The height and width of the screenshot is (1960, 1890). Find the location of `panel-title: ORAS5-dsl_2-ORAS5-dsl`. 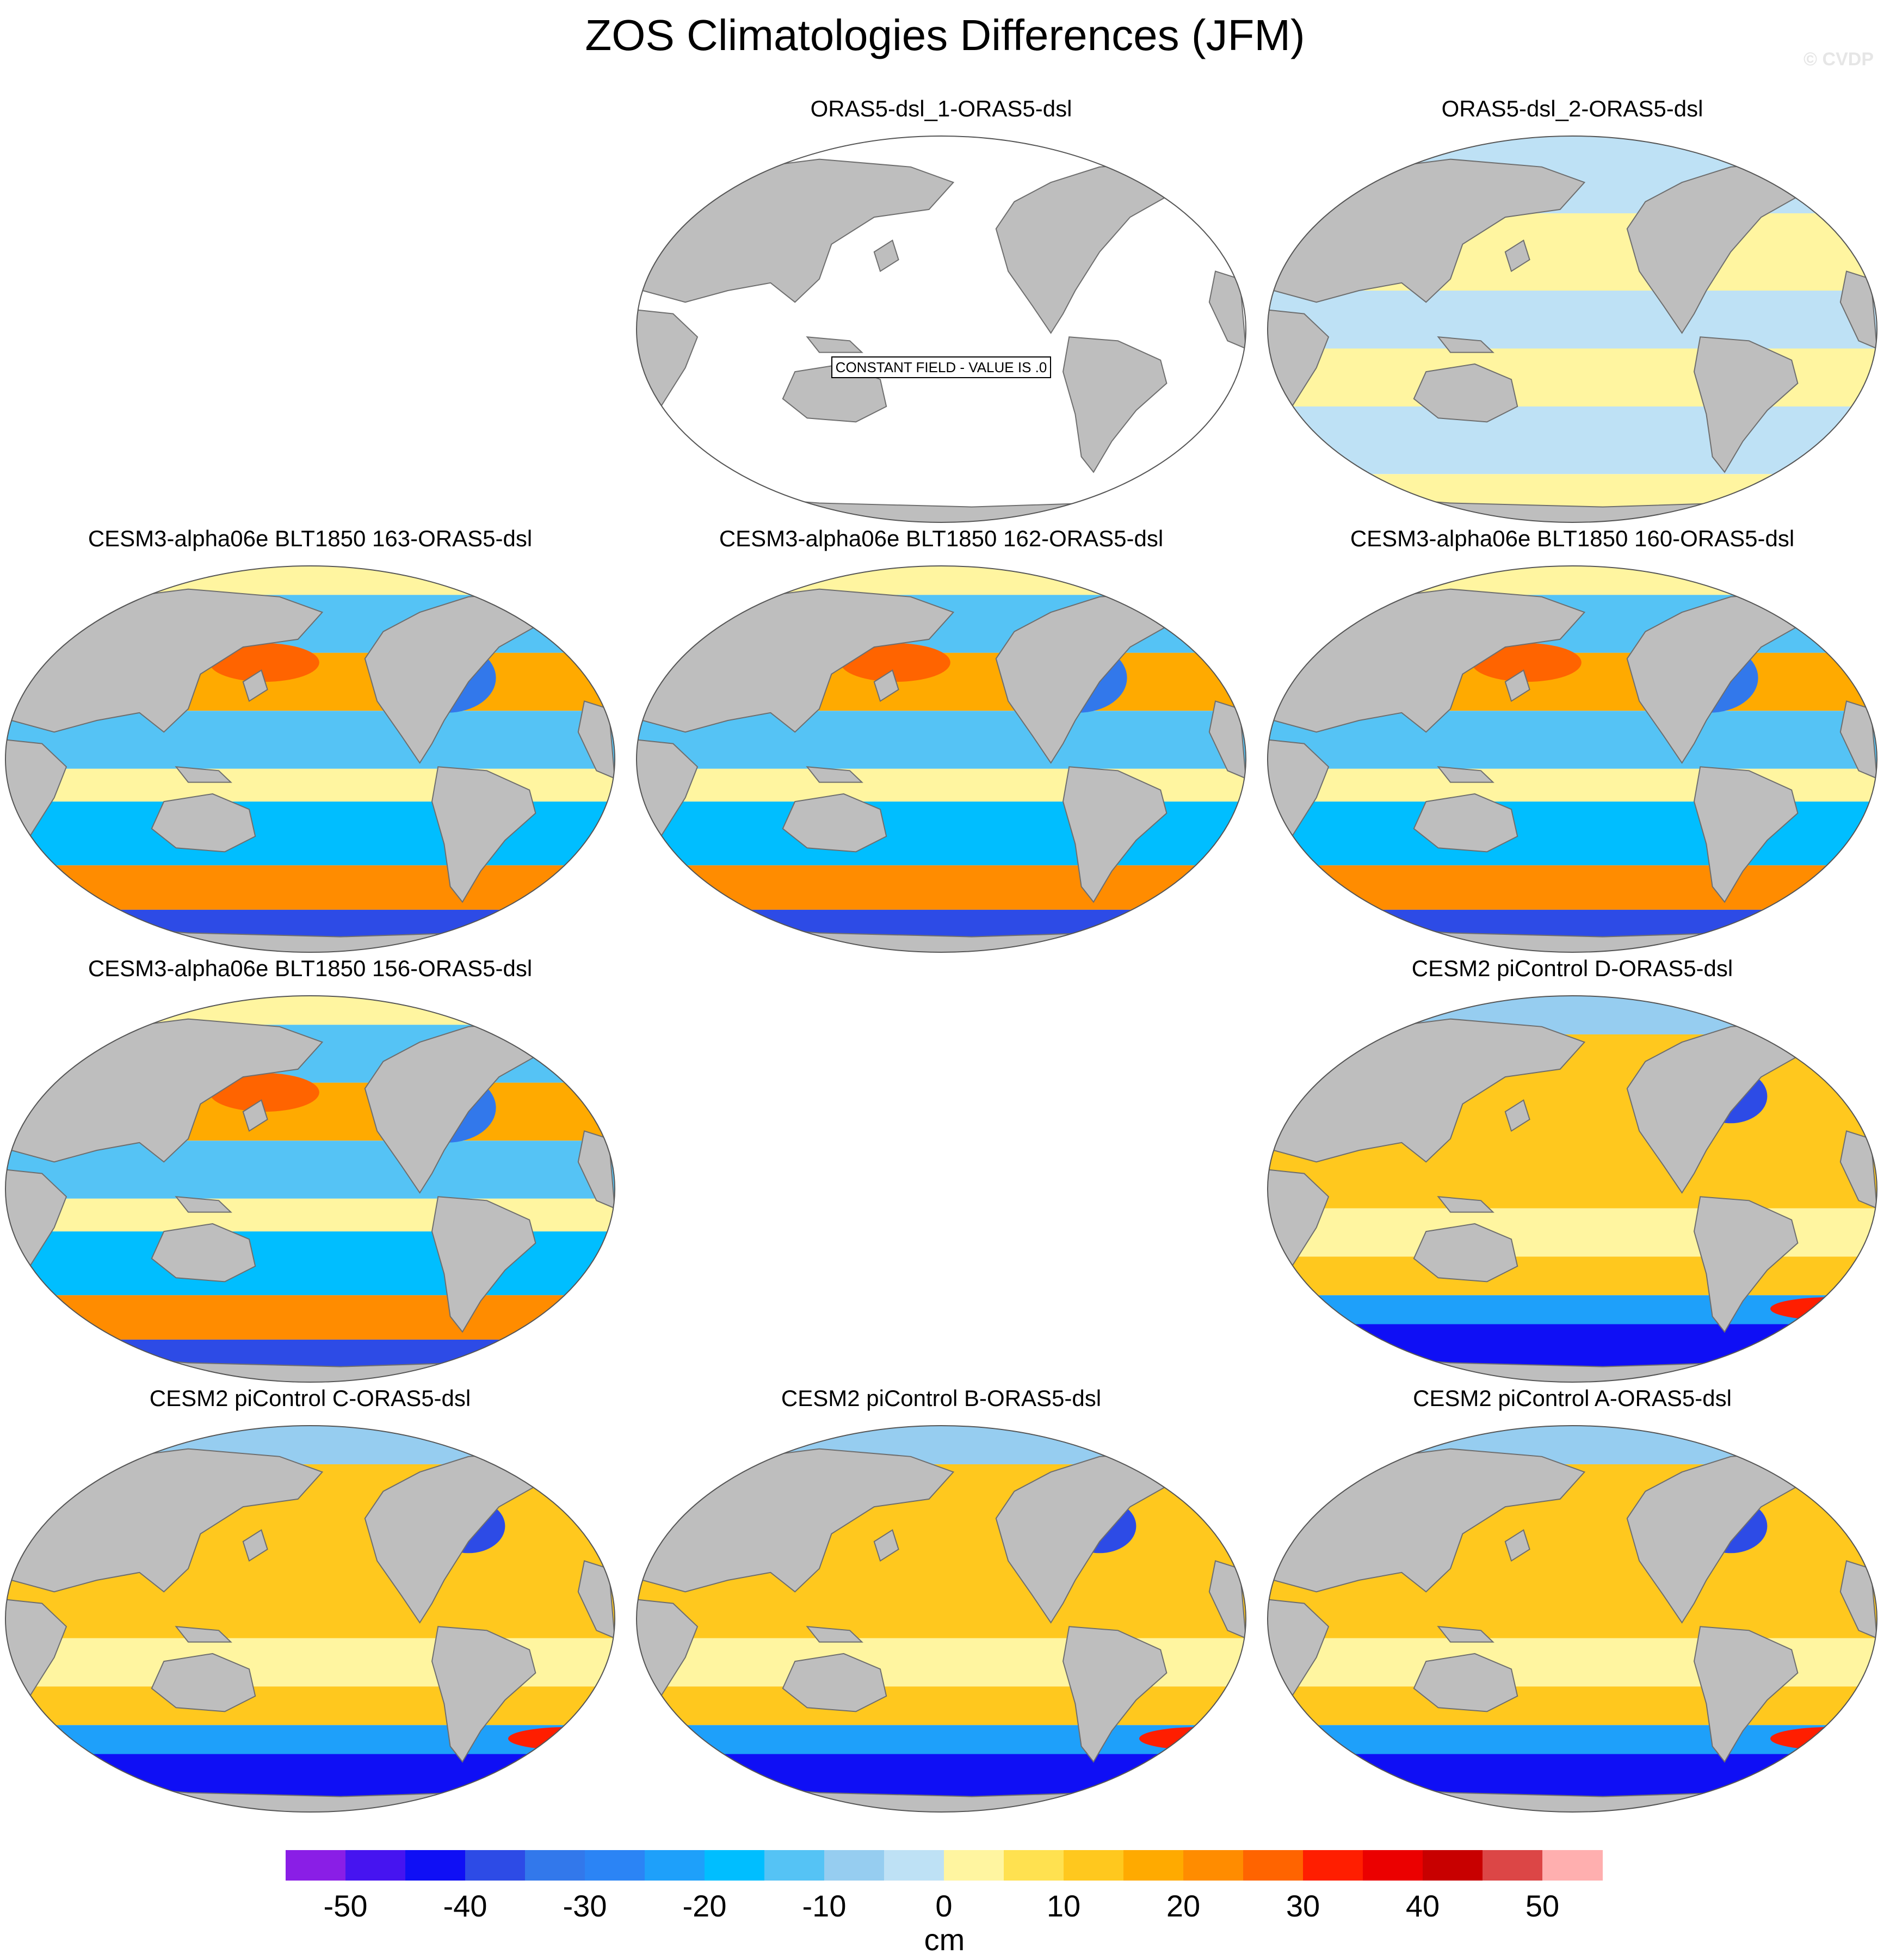

panel-title: ORAS5-dsl_2-ORAS5-dsl is located at coordinates (1572, 108).